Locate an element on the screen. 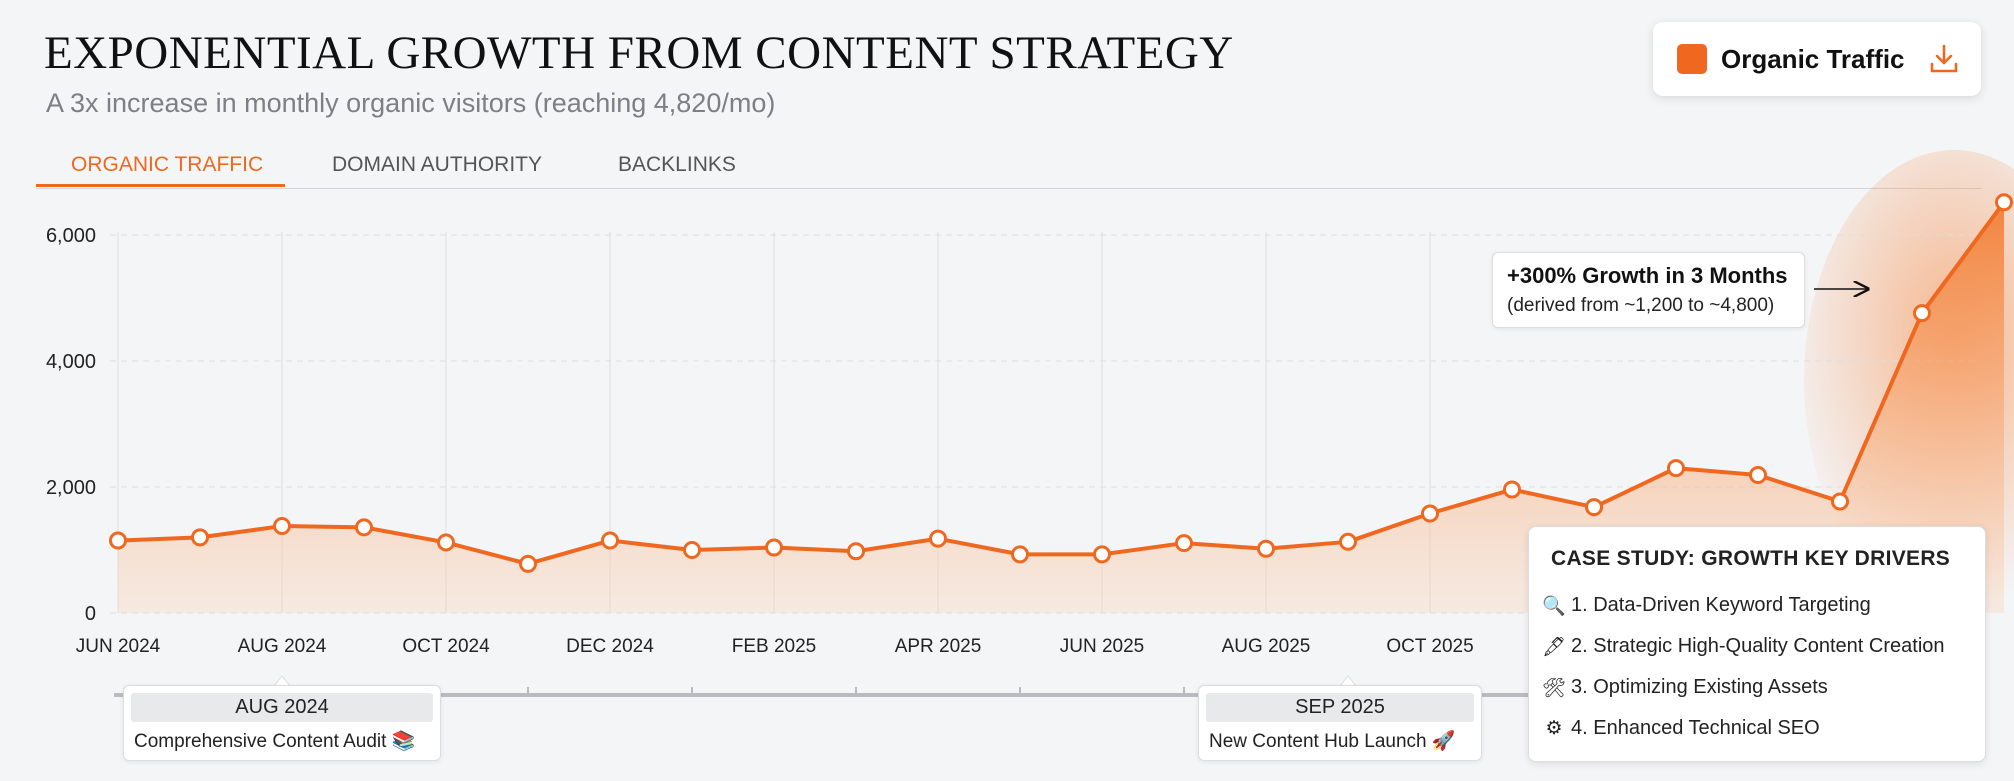 Image resolution: width=2014 pixels, height=781 pixels. case-study-item: ⚙ 4. Enhanced Technical SEO is located at coordinates (1753, 728).